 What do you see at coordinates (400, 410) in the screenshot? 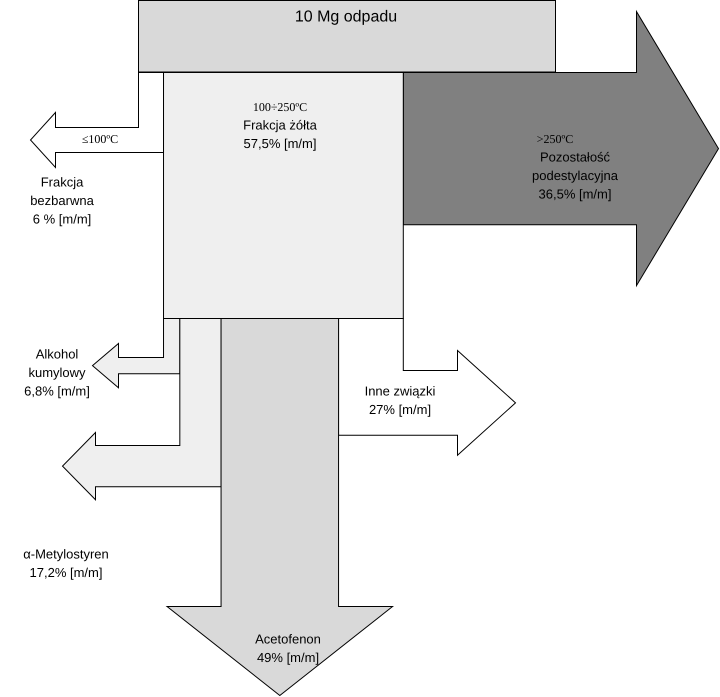
I see `data-label: 27% [m/m]` at bounding box center [400, 410].